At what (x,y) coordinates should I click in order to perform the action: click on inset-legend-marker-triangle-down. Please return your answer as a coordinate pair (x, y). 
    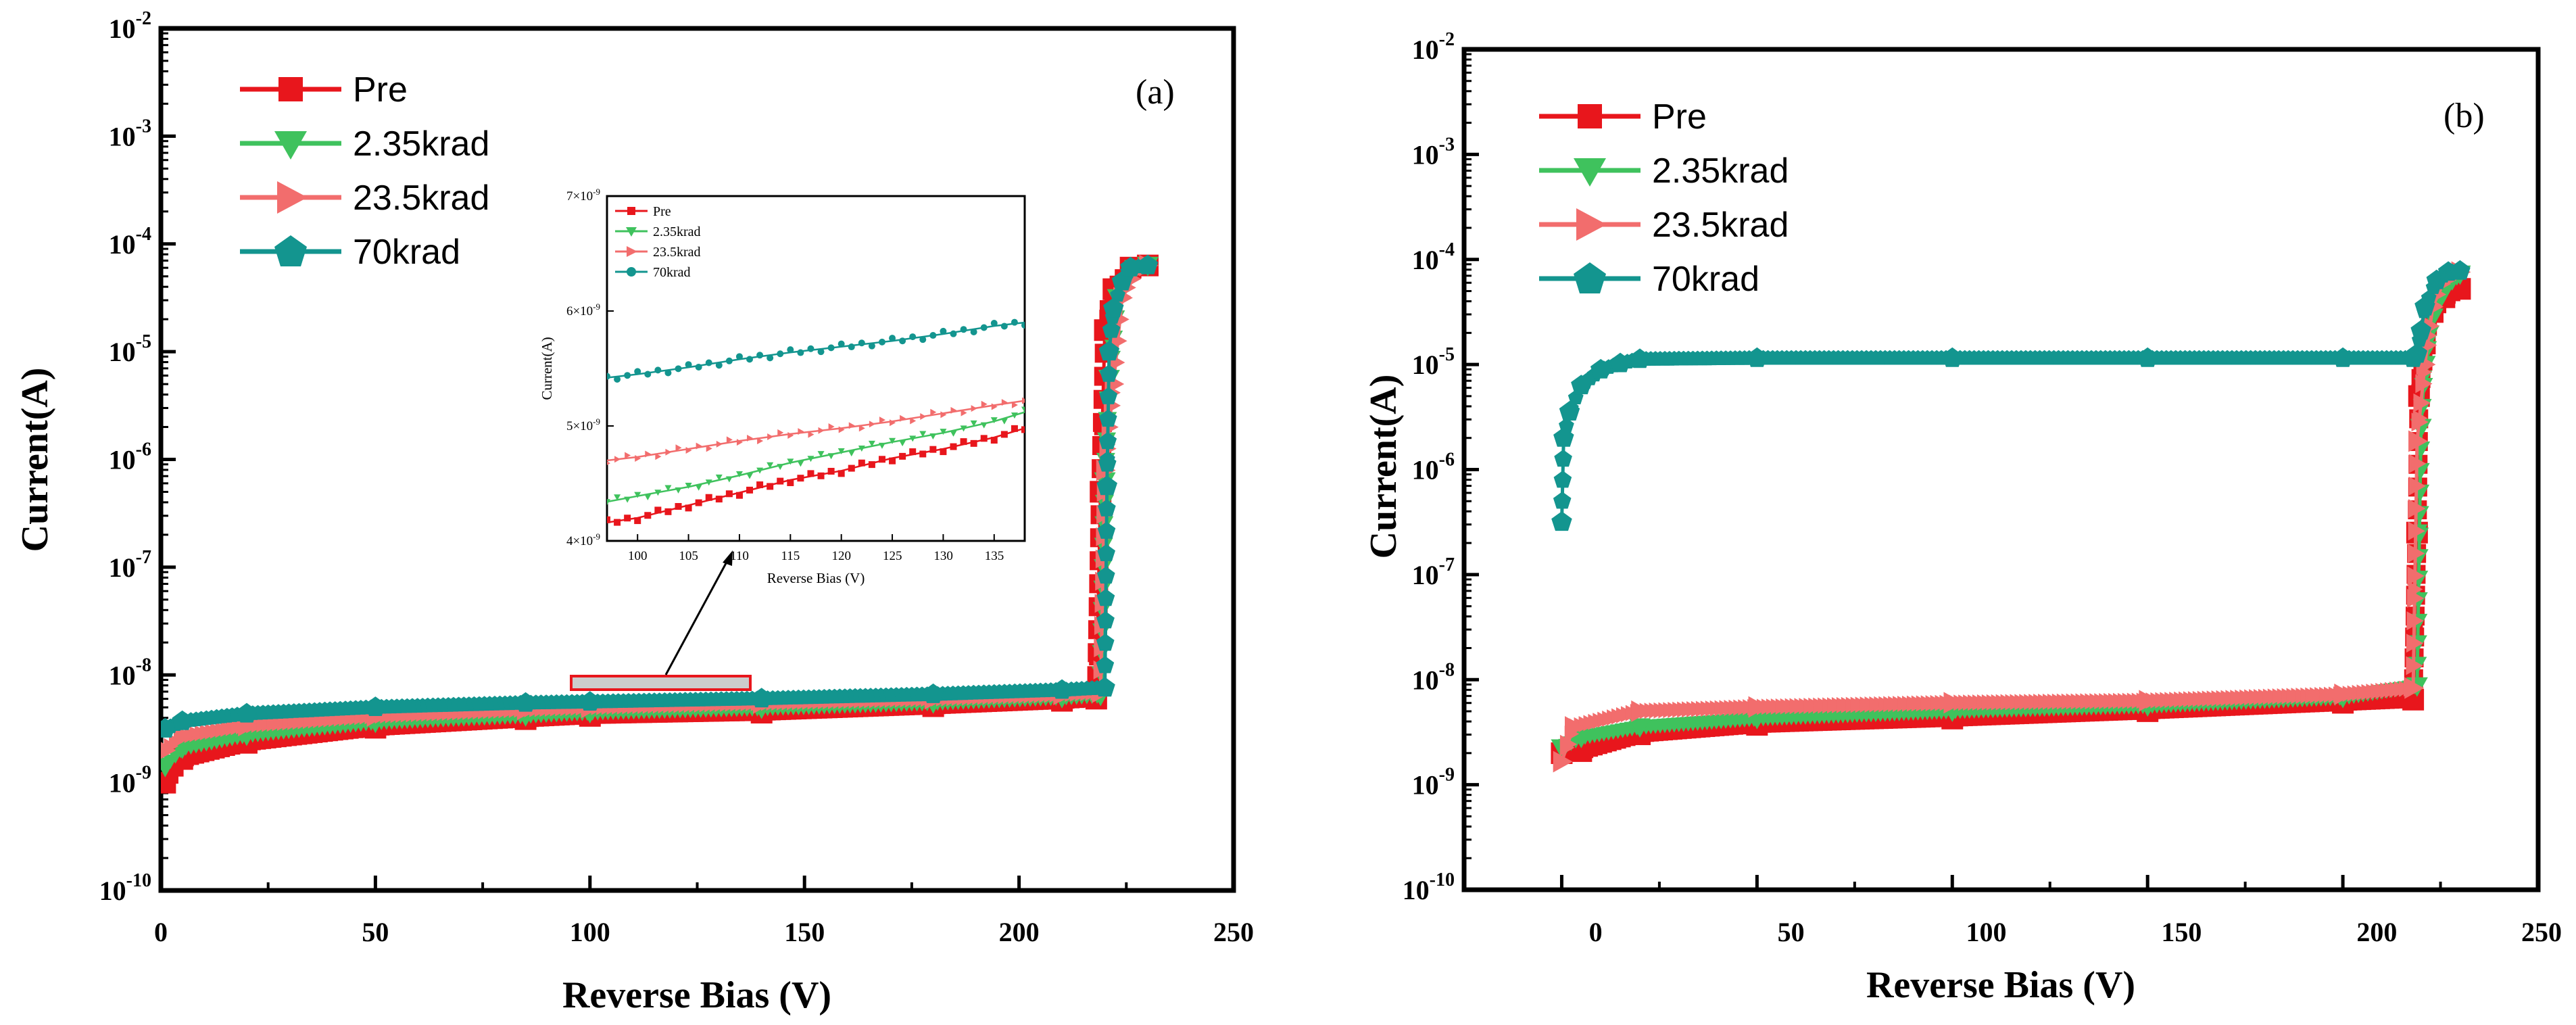
    Looking at the image, I should click on (631, 232).